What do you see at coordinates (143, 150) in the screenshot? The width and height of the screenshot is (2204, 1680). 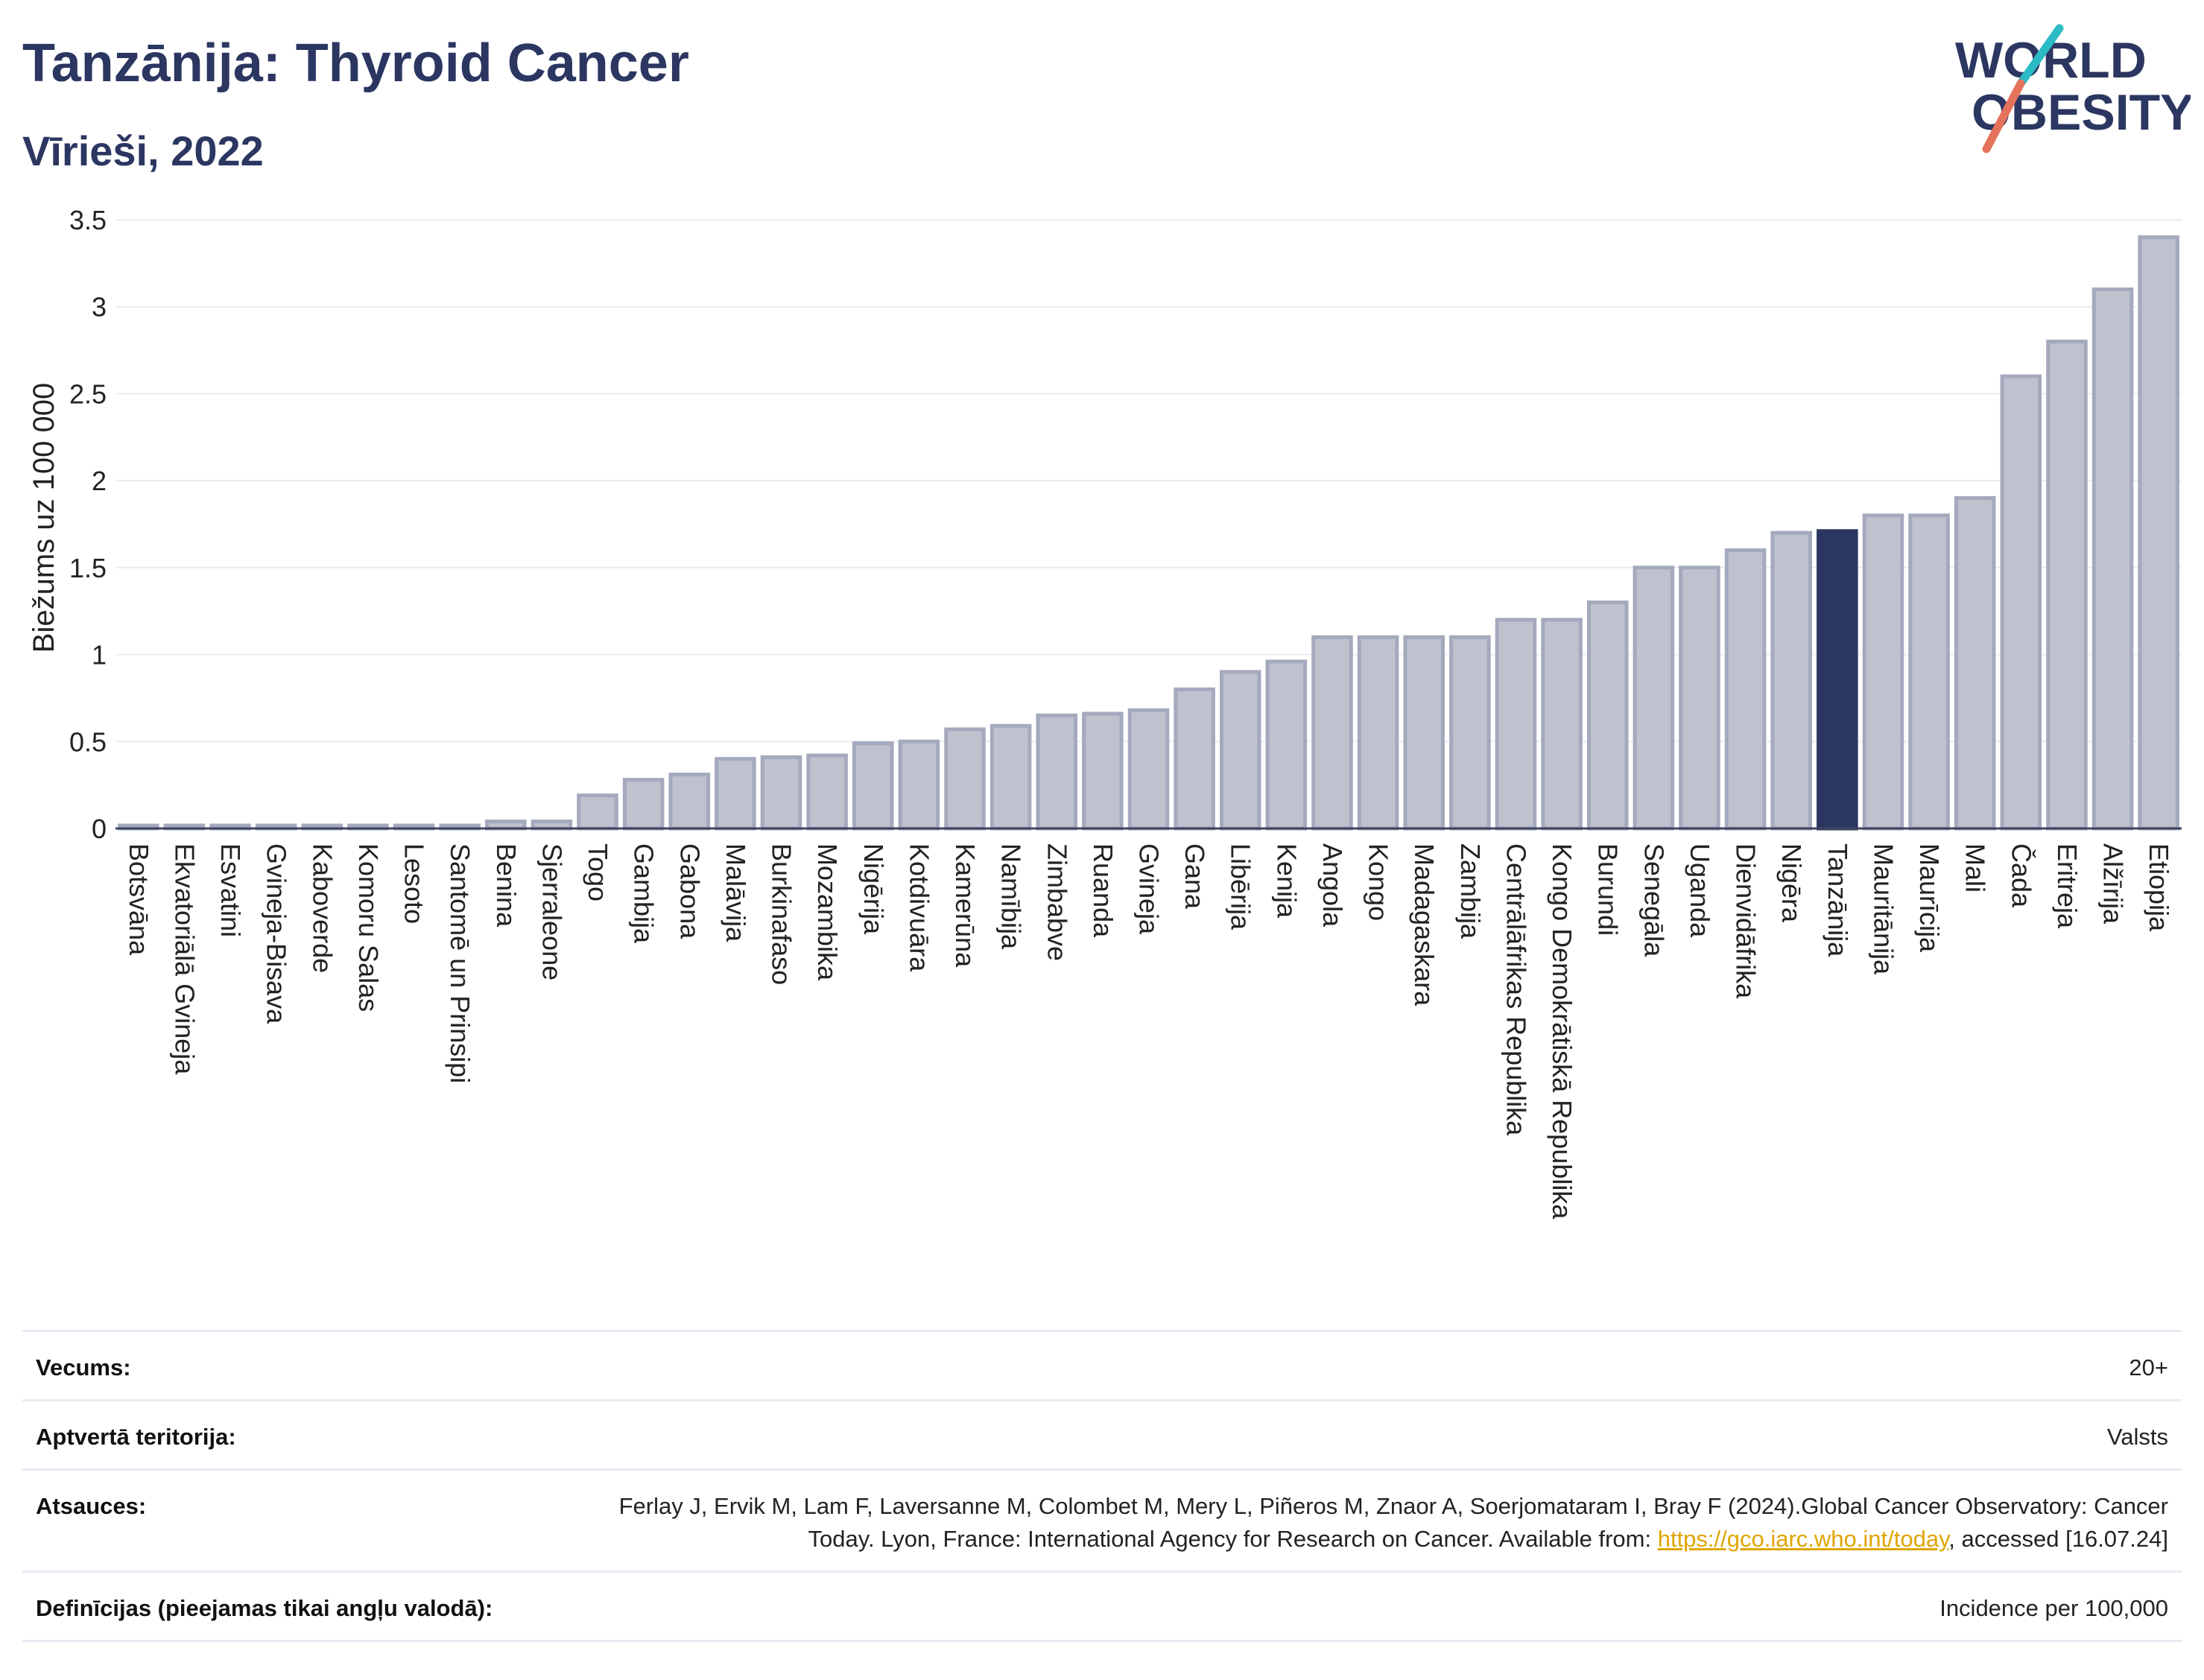 I see `page-subtitle: Vīrieši, 2022` at bounding box center [143, 150].